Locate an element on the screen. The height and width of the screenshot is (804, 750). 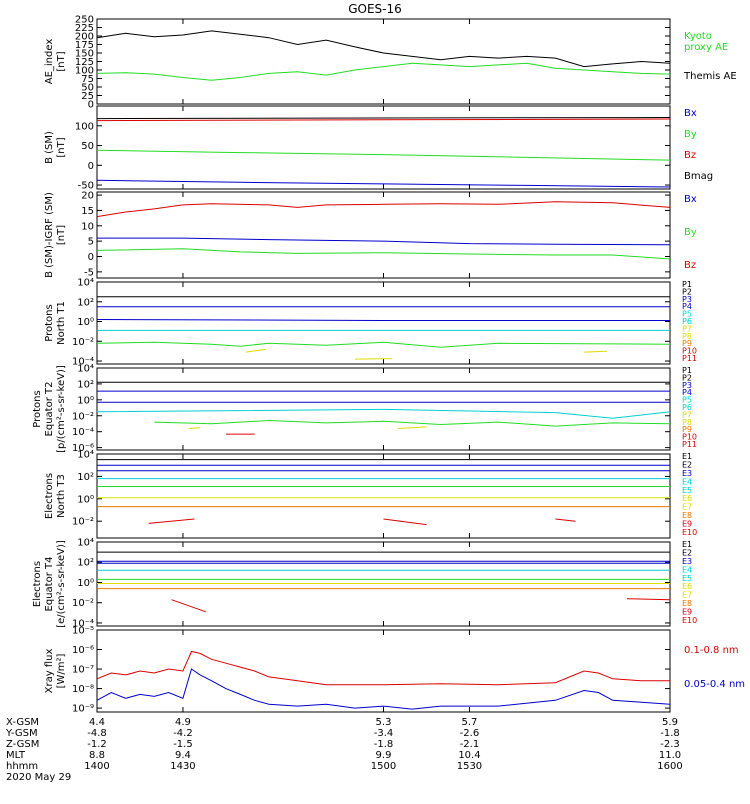
panel-4-legend-item: P2 is located at coordinates (687, 291).